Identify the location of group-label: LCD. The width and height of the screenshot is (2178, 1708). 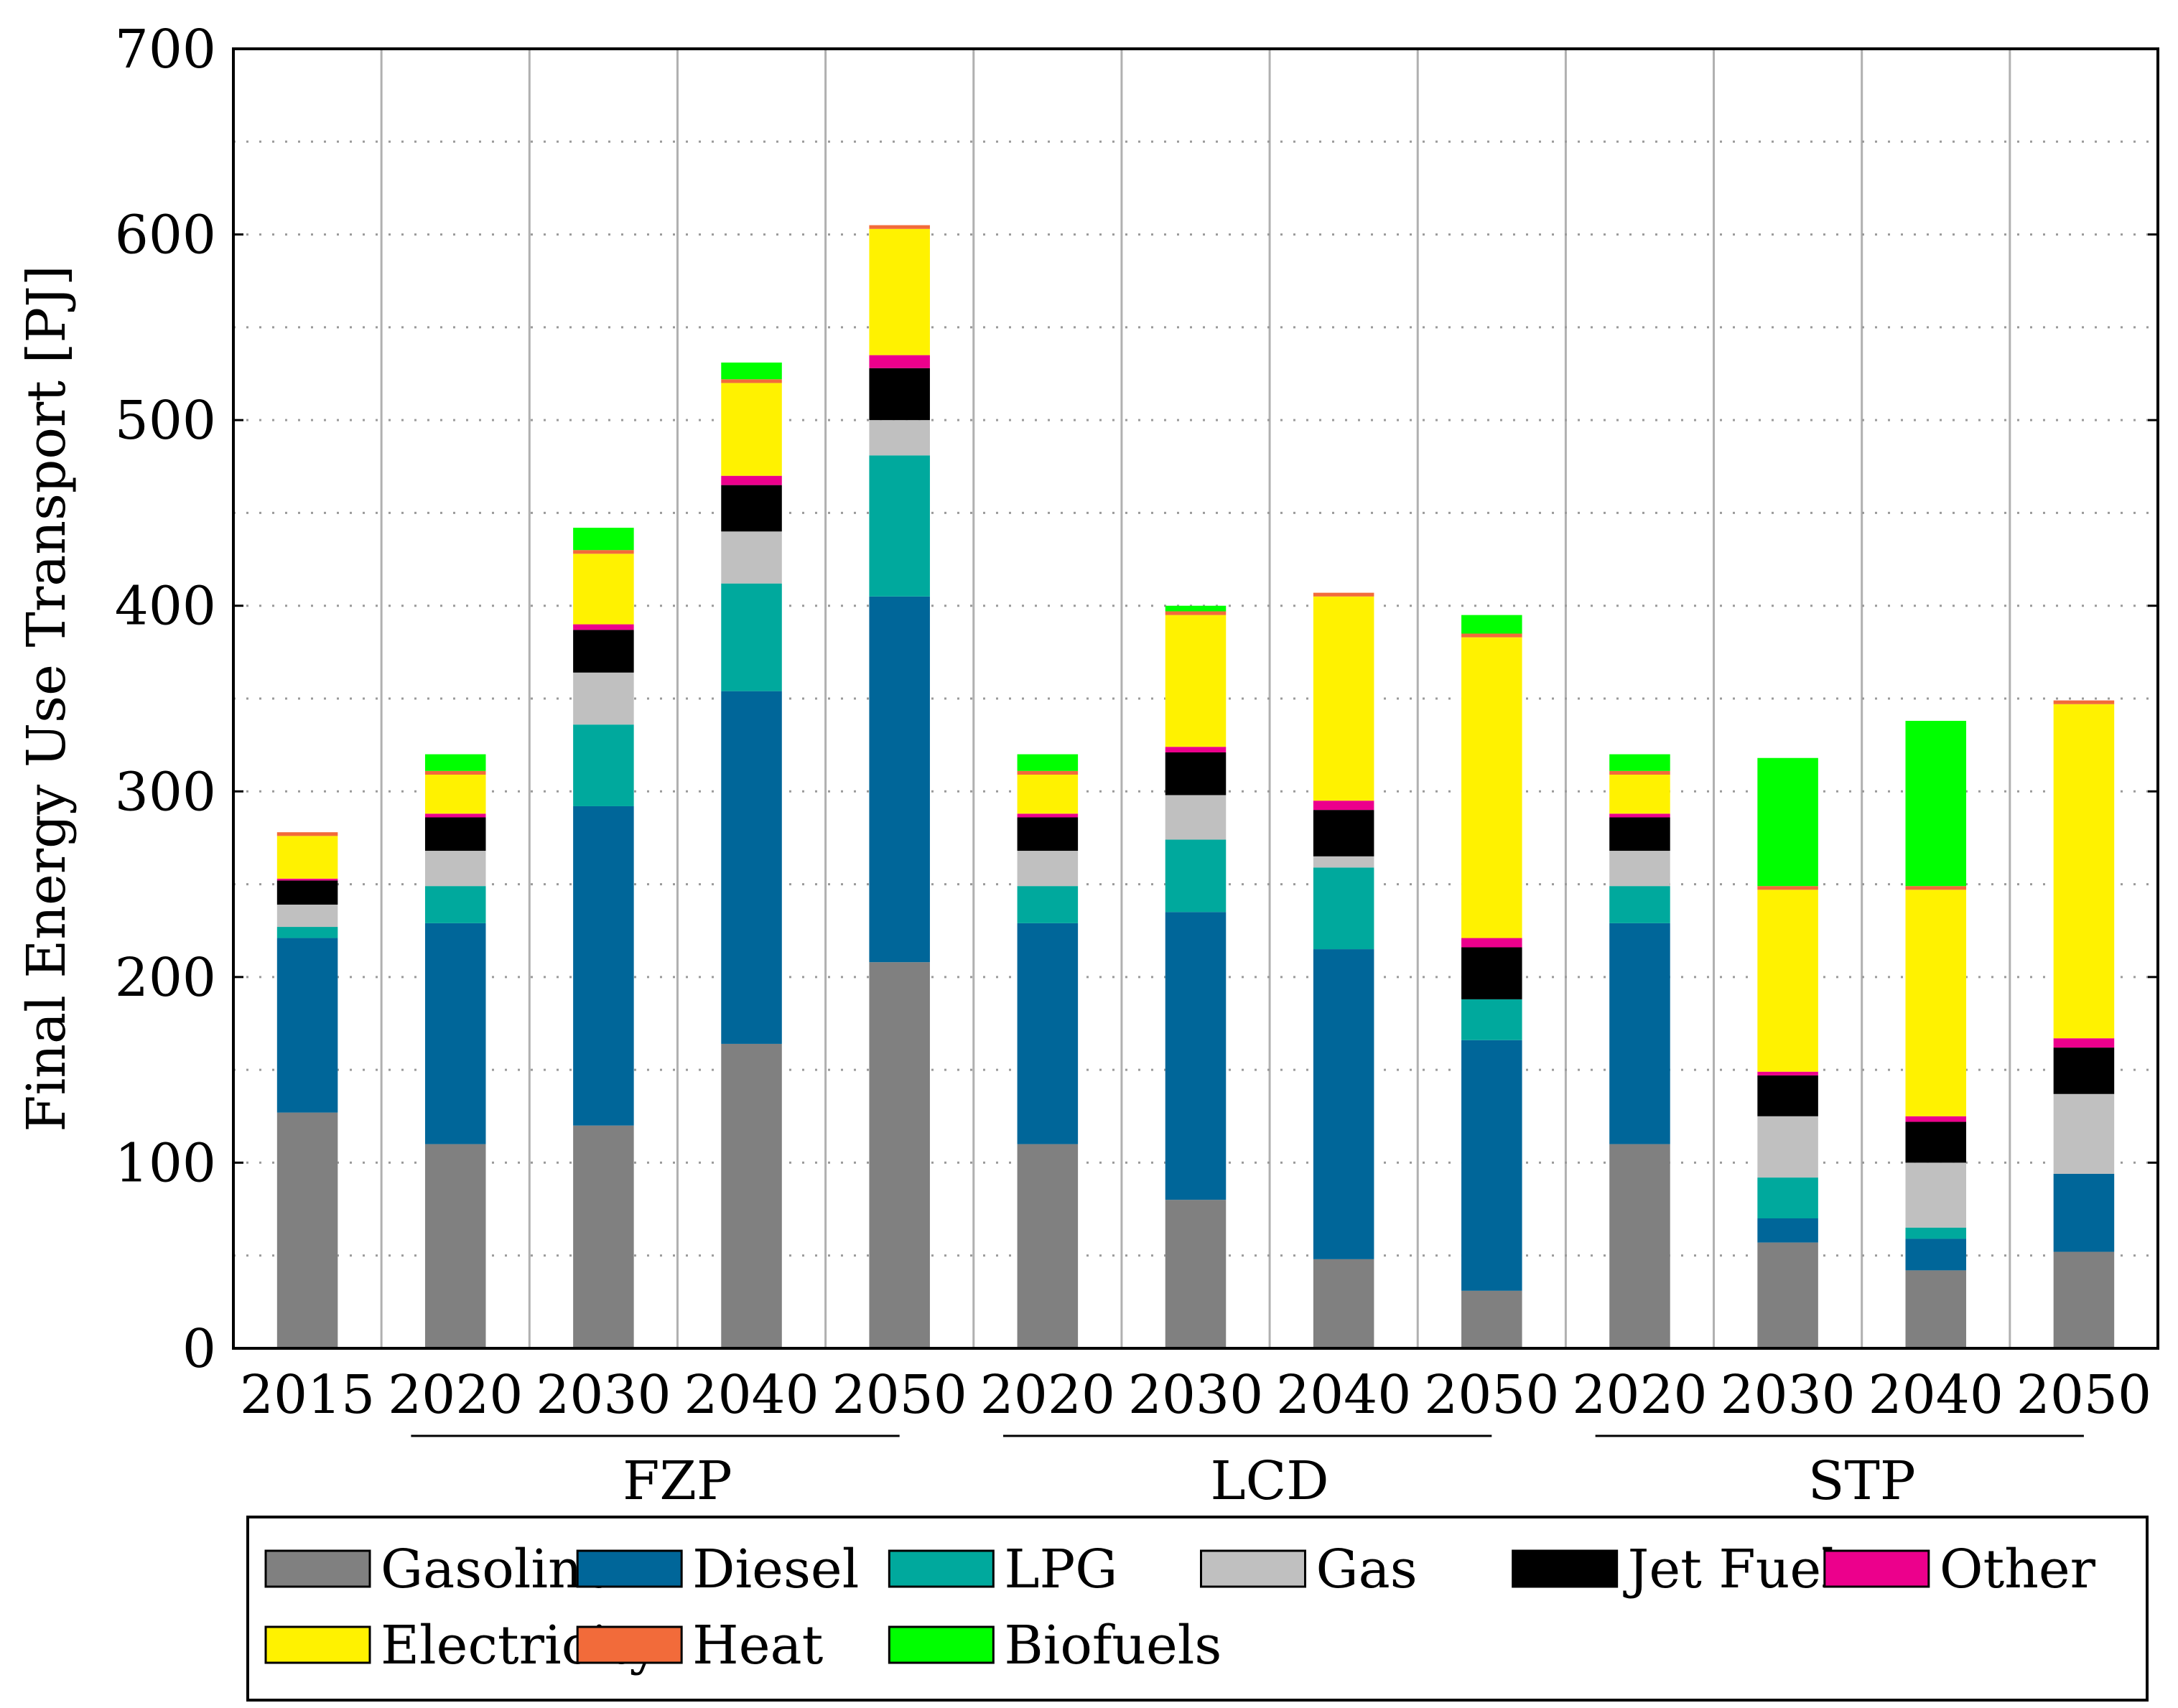
(1270, 1481).